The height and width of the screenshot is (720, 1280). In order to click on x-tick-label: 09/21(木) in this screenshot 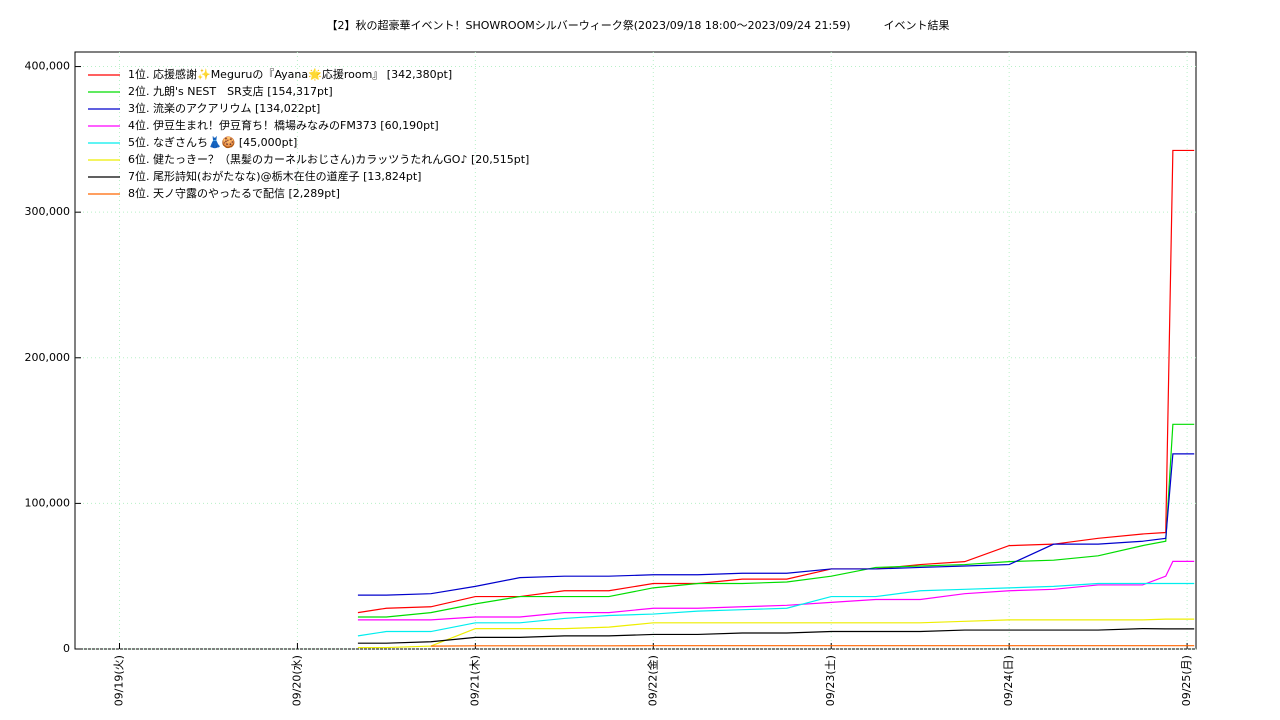, I will do `click(474, 680)`.